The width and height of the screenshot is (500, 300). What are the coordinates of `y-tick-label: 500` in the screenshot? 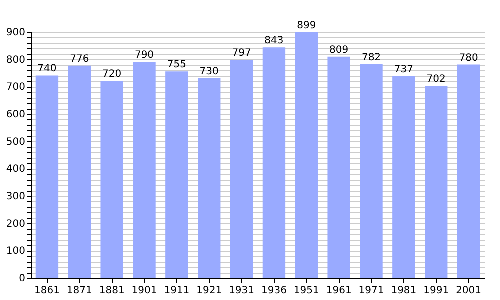 It's located at (16, 142).